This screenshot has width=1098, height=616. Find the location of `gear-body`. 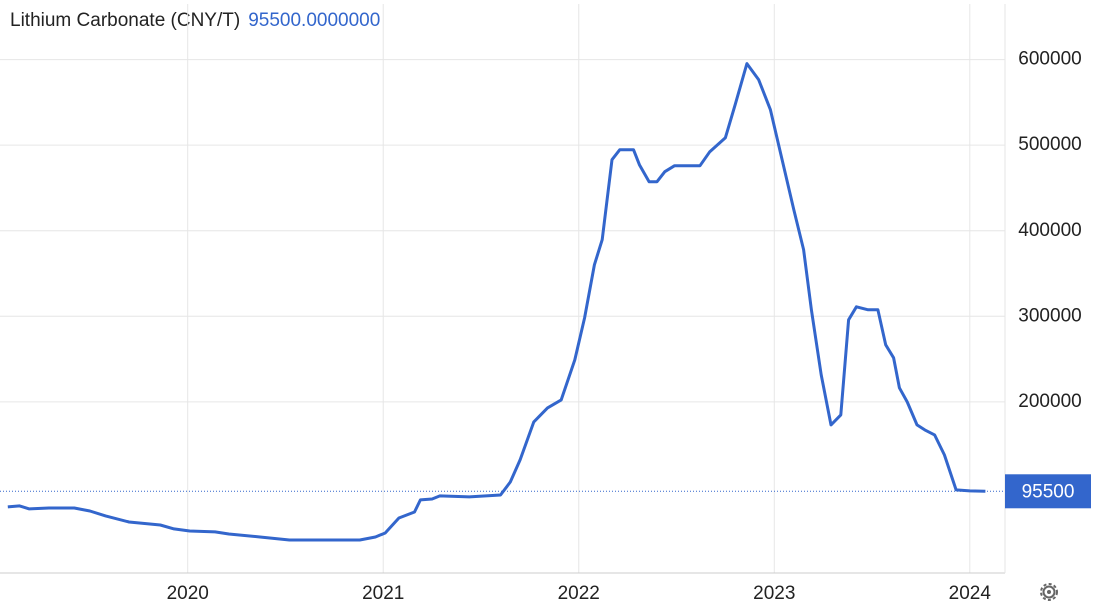

gear-body is located at coordinates (1049, 592).